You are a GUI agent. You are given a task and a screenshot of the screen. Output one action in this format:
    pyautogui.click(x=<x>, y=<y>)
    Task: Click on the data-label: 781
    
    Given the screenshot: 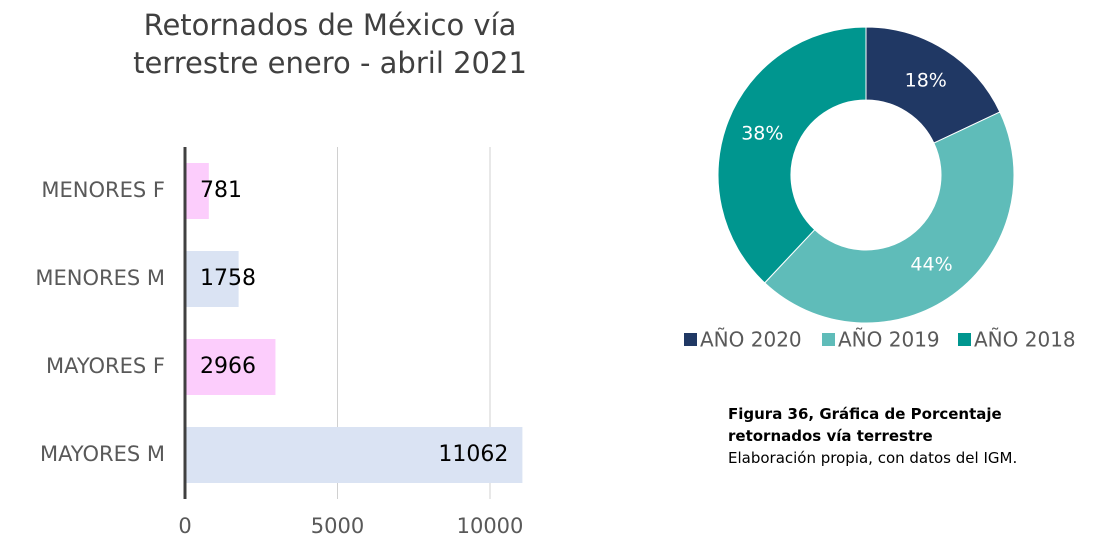 What is the action you would take?
    pyautogui.click(x=221, y=190)
    